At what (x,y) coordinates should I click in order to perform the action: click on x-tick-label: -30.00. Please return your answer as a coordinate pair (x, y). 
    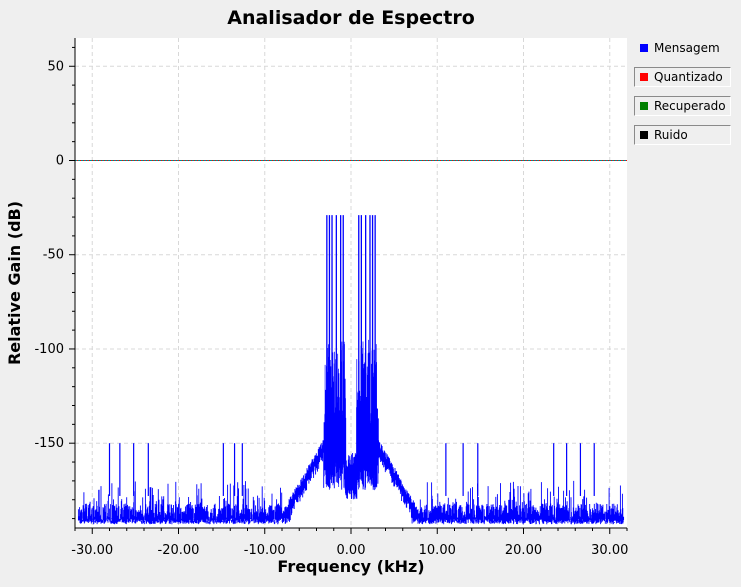
    Looking at the image, I should click on (92, 550).